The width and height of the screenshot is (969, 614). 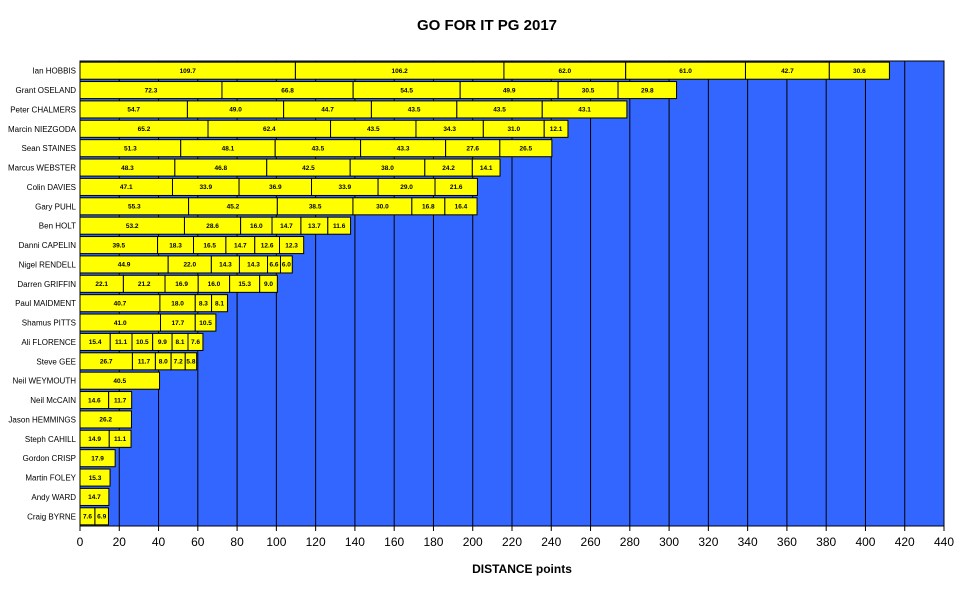 I want to click on x-tick-label: 80, so click(x=237, y=542).